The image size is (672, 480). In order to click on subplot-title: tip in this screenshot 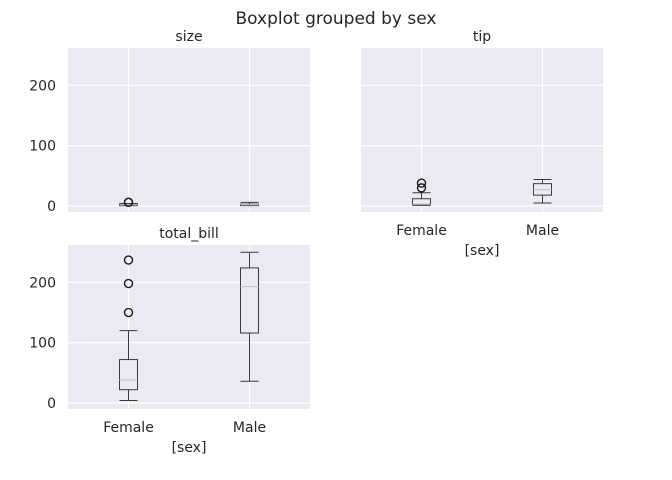, I will do `click(482, 37)`.